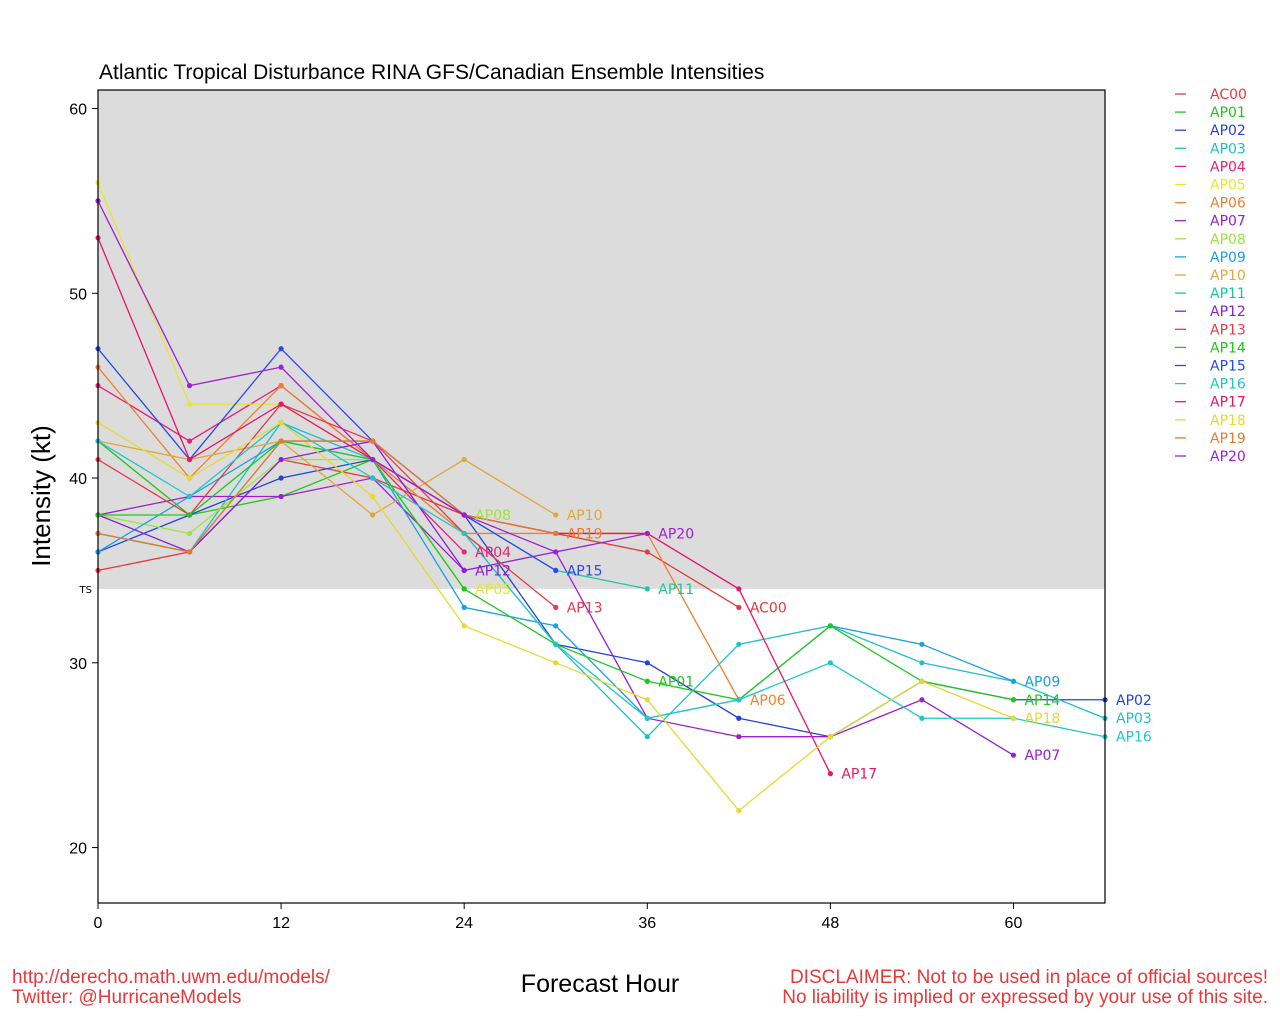 The height and width of the screenshot is (1024, 1280). I want to click on x-axis-label: Forecast Hour, so click(600, 984).